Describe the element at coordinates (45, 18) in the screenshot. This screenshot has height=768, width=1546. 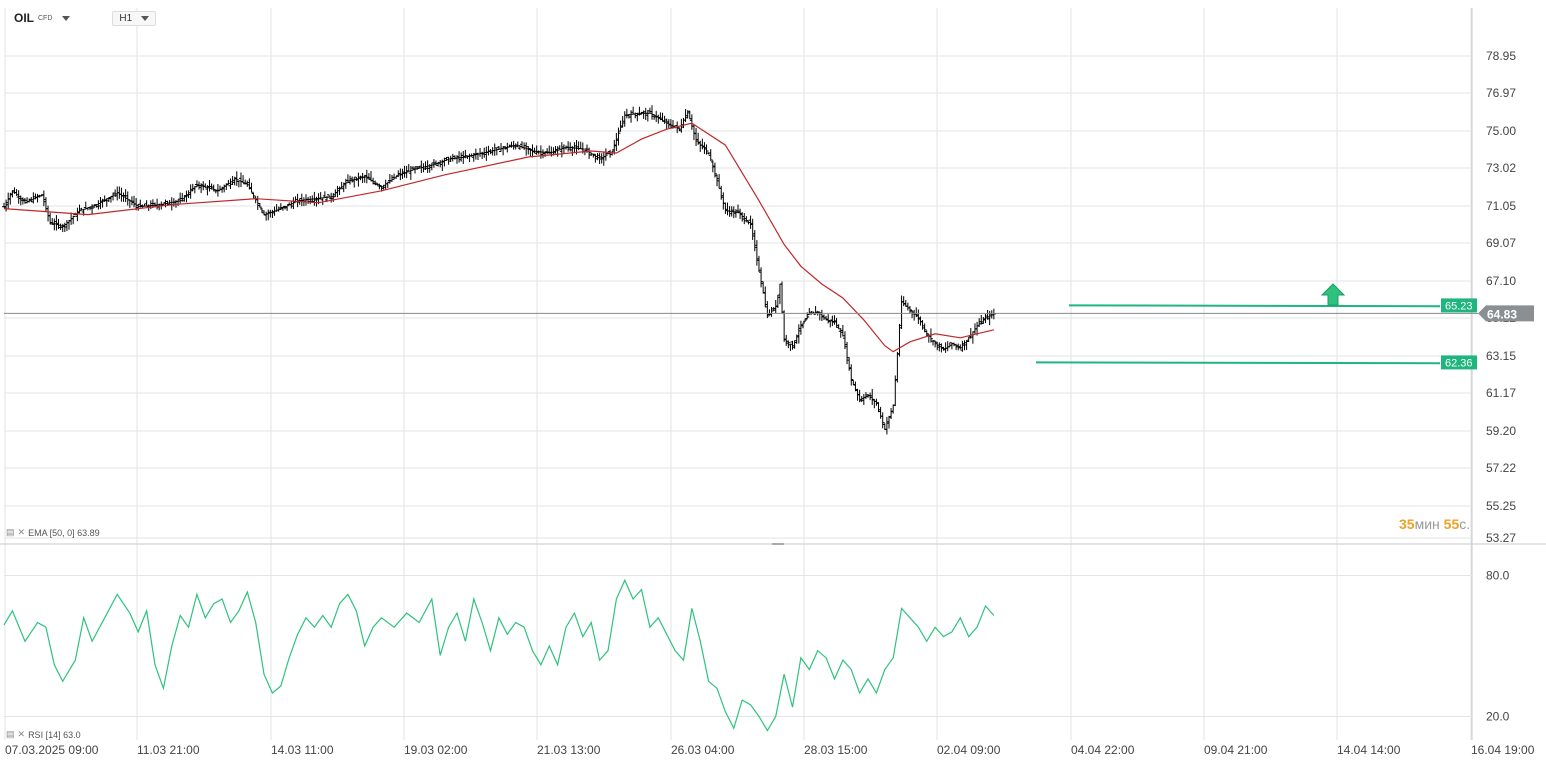
I see `symbol-type: CFD` at that location.